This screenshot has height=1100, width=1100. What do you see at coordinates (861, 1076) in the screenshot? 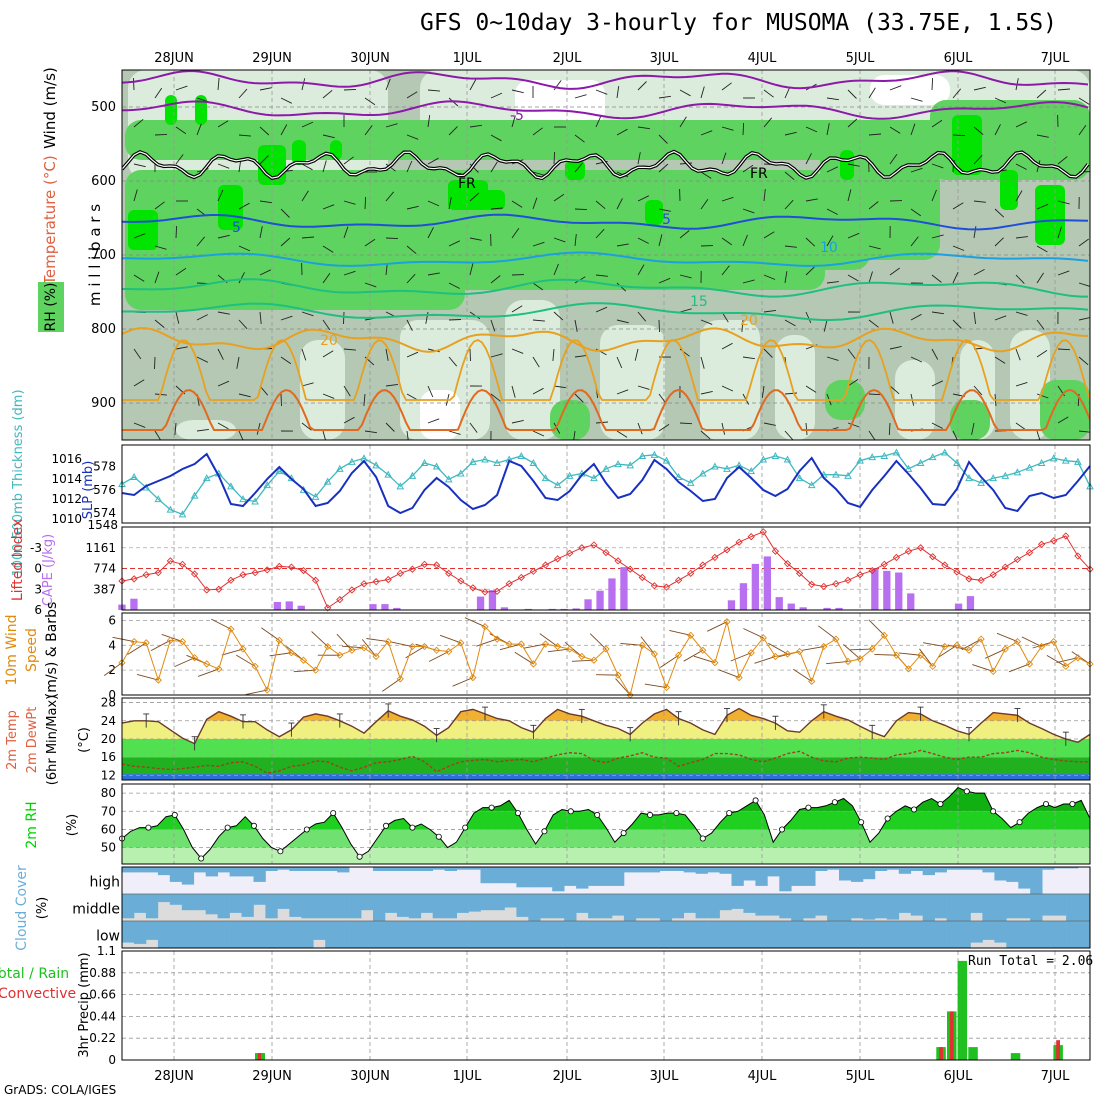
I see `time-label-bottom: 5JUL` at bounding box center [861, 1076].